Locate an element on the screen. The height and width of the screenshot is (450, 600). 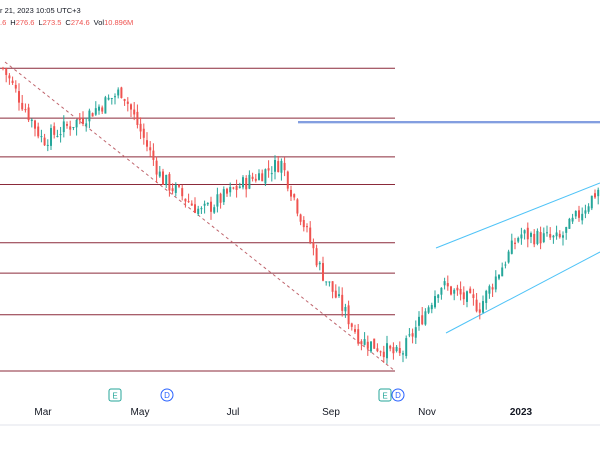
legend-low: 273.5 is located at coordinates (52, 22).